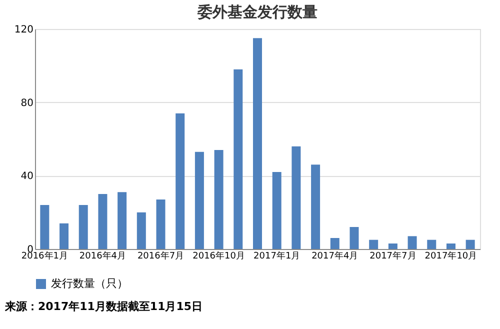  Describe the element at coordinates (27, 103) in the screenshot. I see `y-tick-label: 80` at that location.